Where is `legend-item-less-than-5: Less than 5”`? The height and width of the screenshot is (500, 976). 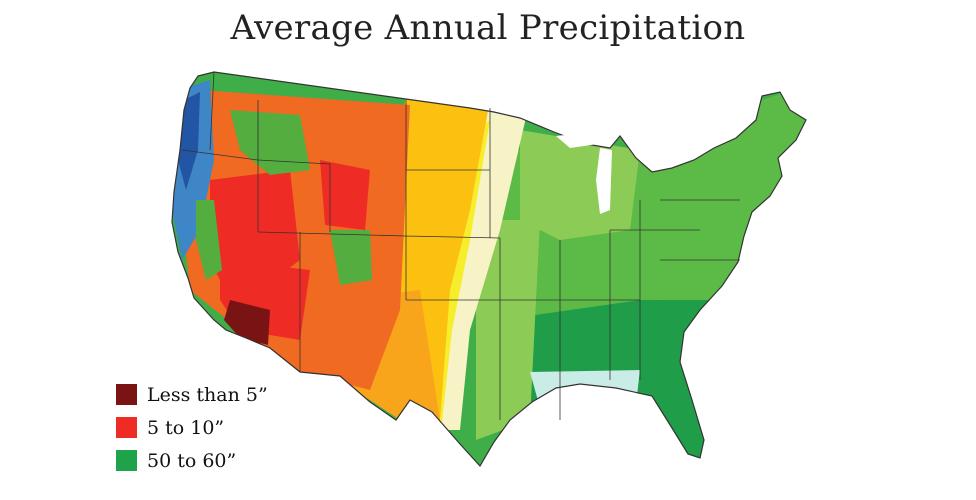 legend-item-less-than-5: Less than 5” is located at coordinates (192, 394).